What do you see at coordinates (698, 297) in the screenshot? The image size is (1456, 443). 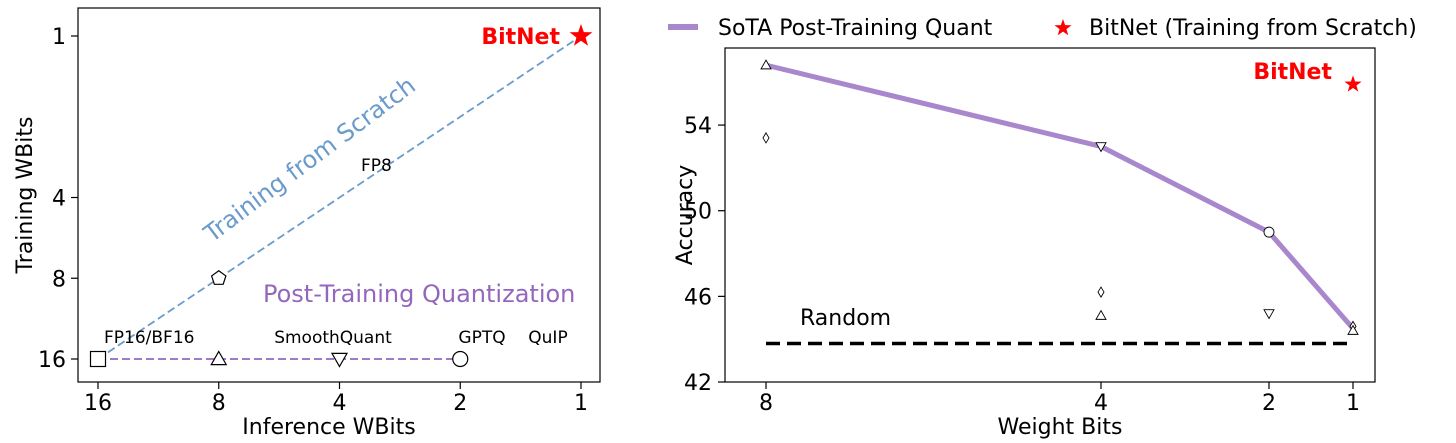 I see `right-y-tick-label-1: 46` at bounding box center [698, 297].